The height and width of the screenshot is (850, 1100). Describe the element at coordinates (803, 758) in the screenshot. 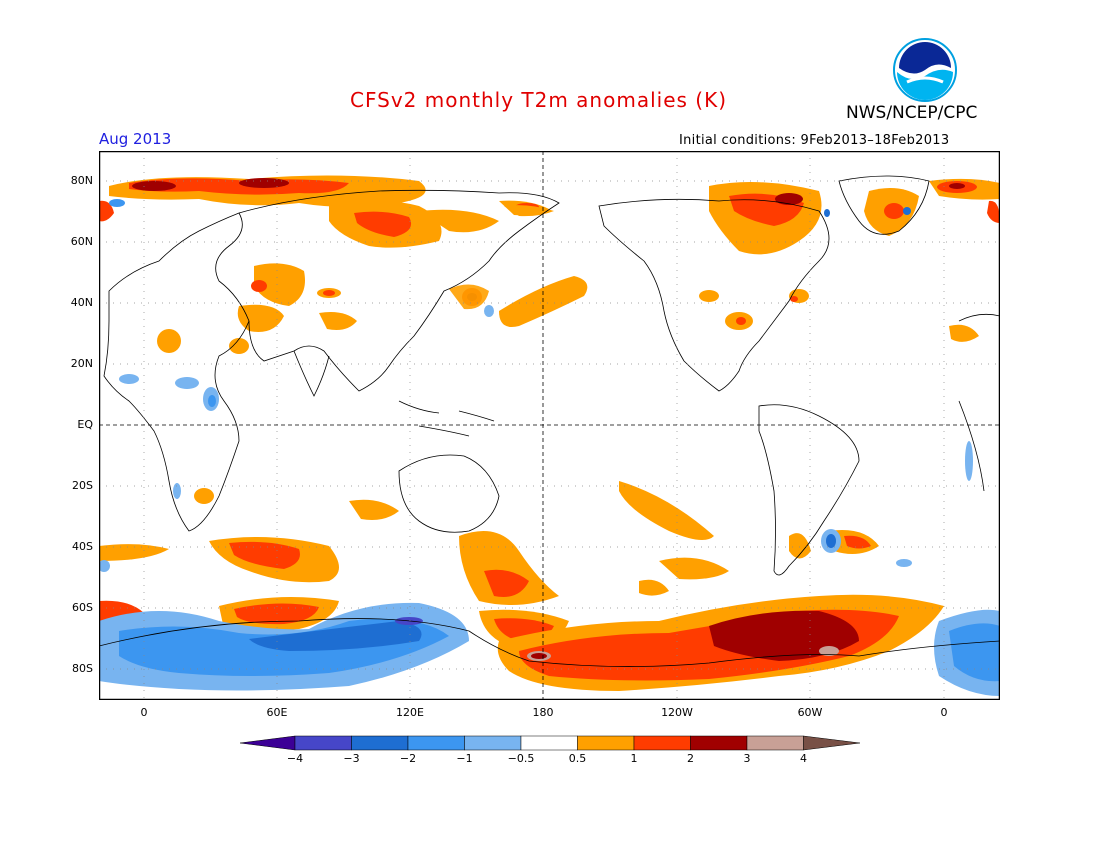

I see `colorbar-tick-label: 4` at that location.